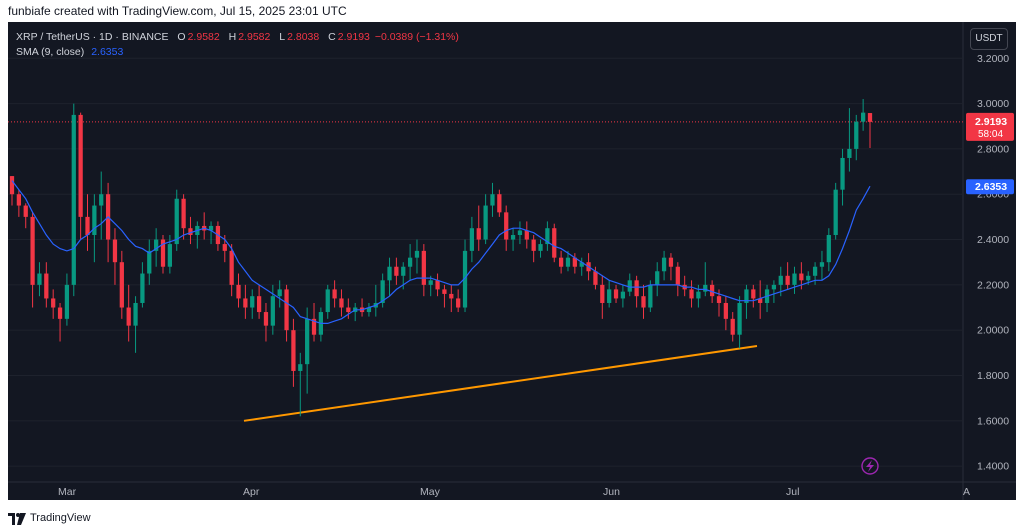  Describe the element at coordinates (966, 492) in the screenshot. I see `x-tick-label: A` at that location.